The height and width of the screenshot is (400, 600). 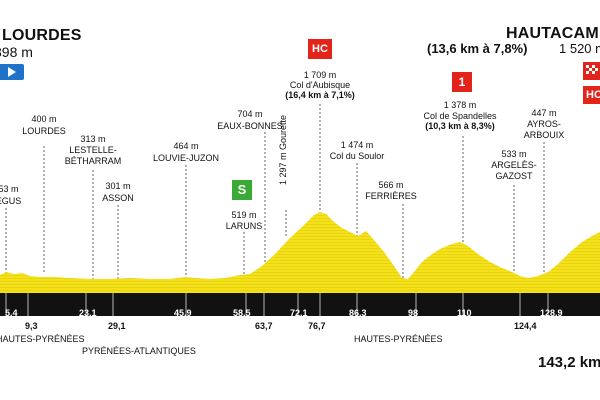 What do you see at coordinates (118, 198) in the screenshot?
I see `point-name-3: ASSON` at bounding box center [118, 198].